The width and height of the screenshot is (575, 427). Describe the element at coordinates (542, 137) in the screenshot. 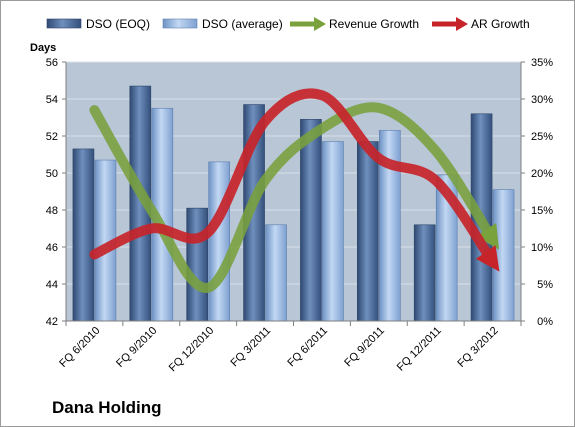

I see `y2-tick-label: 25%` at that location.